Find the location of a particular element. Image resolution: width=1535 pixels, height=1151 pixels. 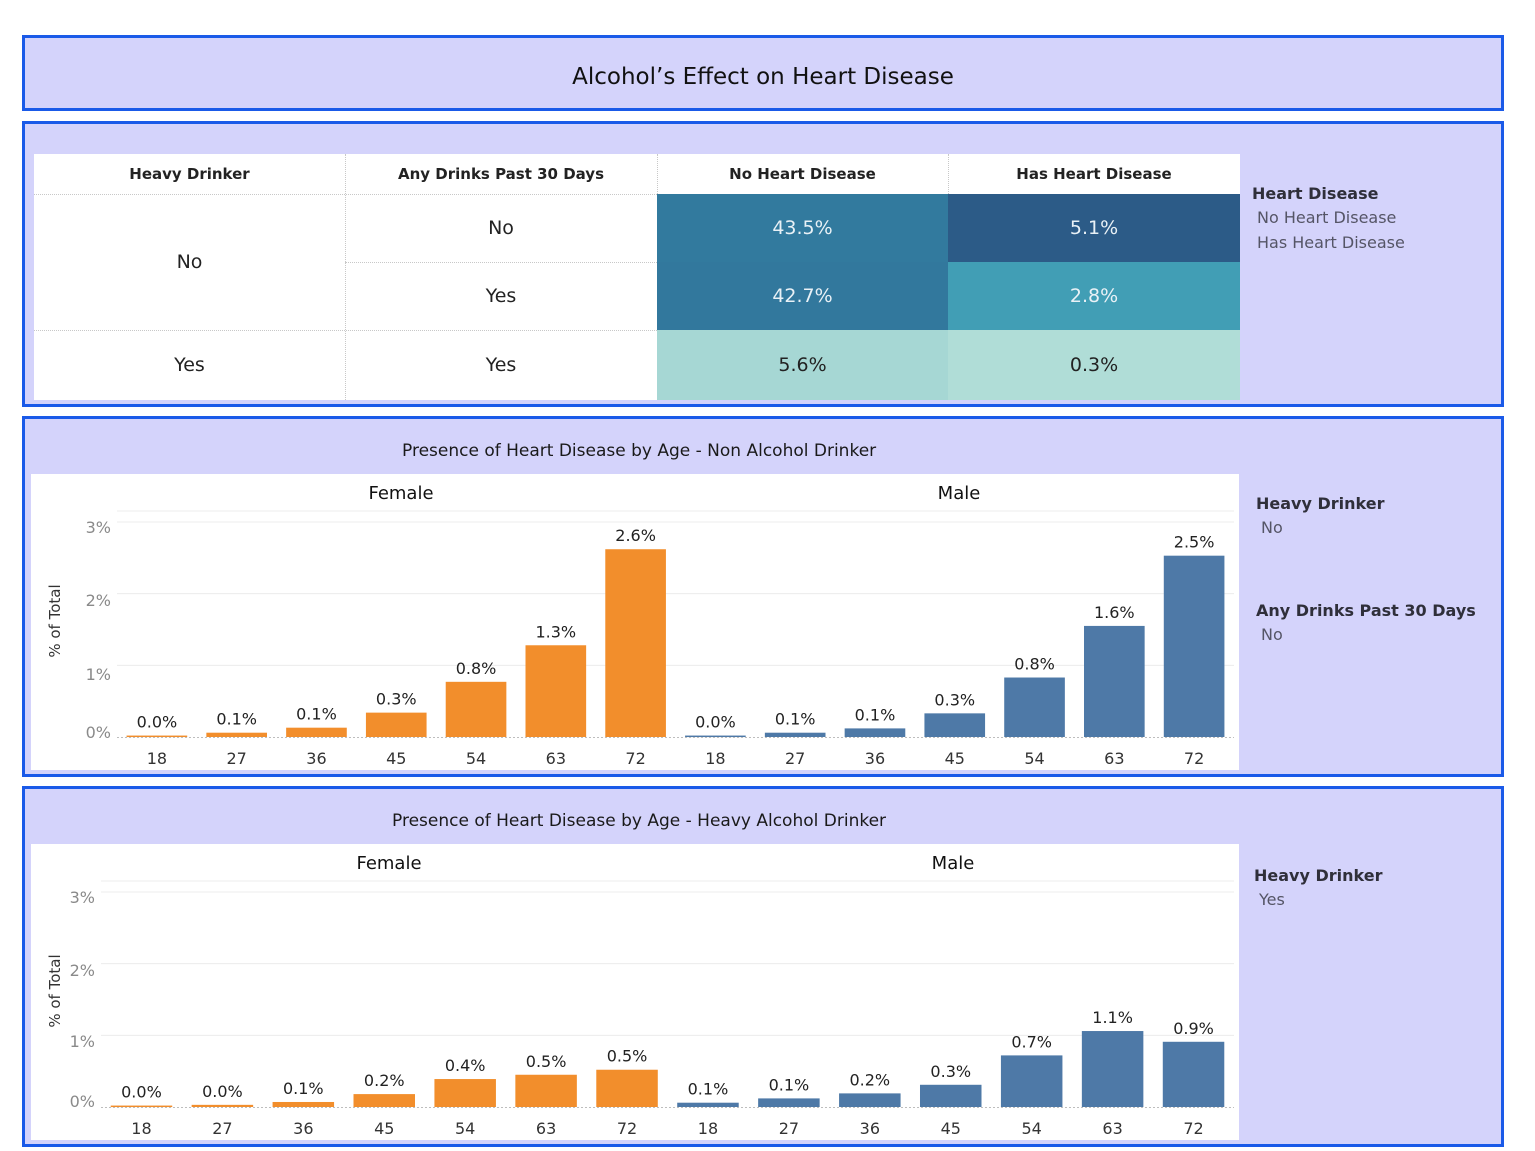

data-label: 2.6% is located at coordinates (635, 535).